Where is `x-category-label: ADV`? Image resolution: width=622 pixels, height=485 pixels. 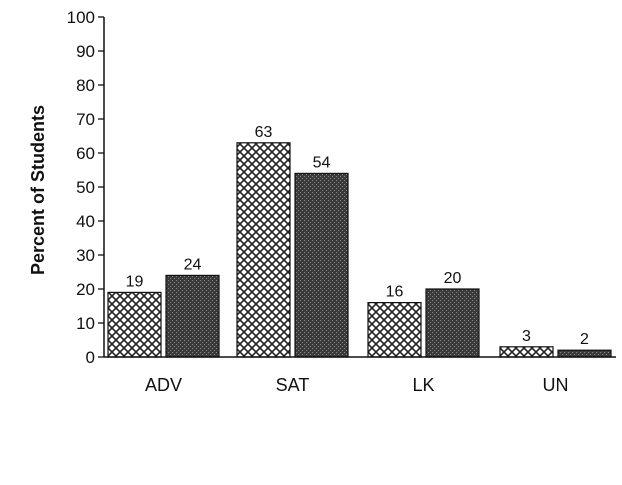
x-category-label: ADV is located at coordinates (163, 385).